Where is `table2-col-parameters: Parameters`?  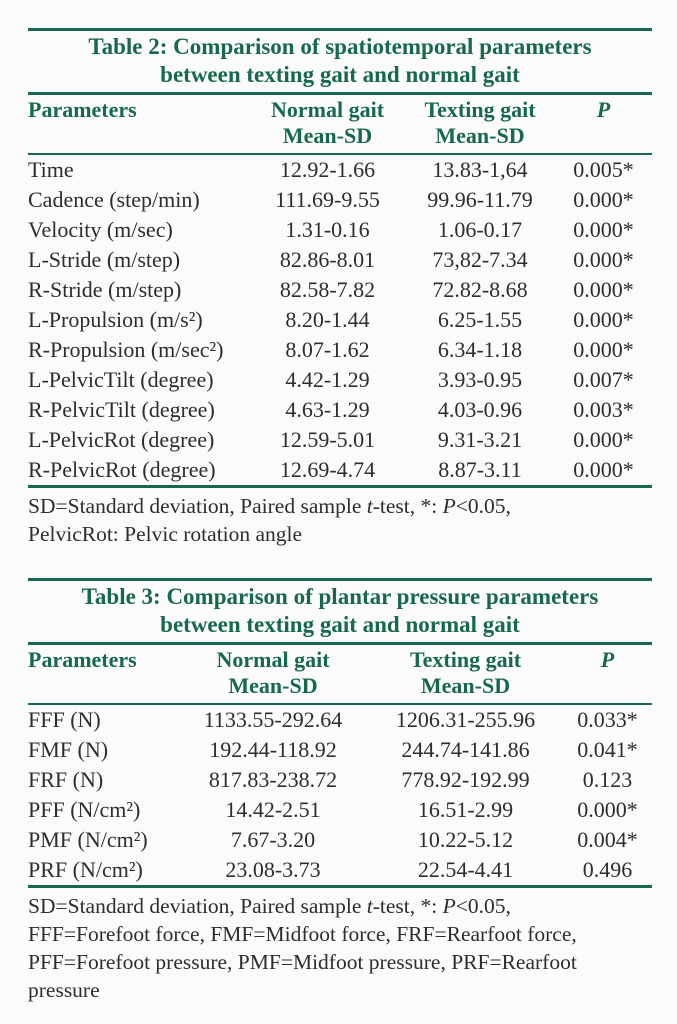 table2-col-parameters: Parameters is located at coordinates (139, 125).